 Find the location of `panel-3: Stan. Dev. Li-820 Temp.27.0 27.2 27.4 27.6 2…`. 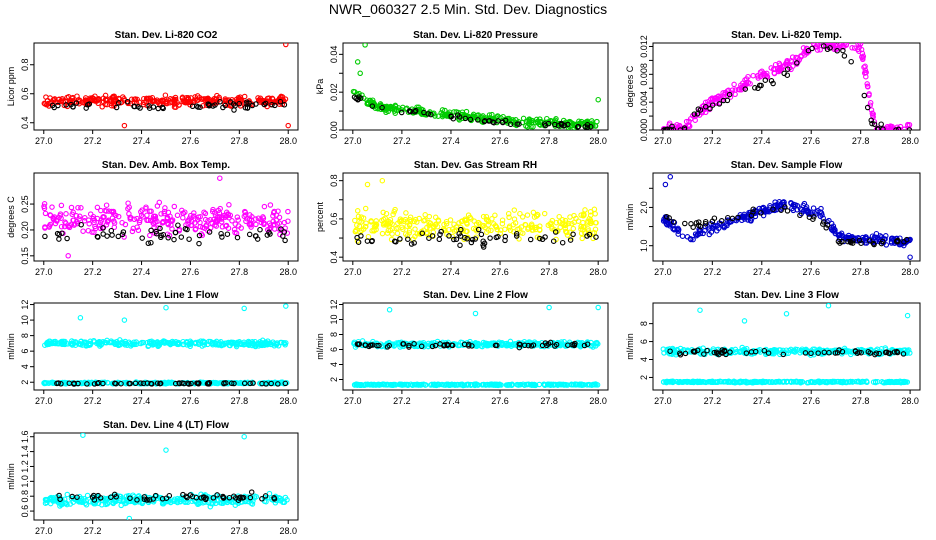

panel-3: Stan. Dev. Li-820 Temp.27.0 27.2 27.4 27.6 2… is located at coordinates (773, 88).